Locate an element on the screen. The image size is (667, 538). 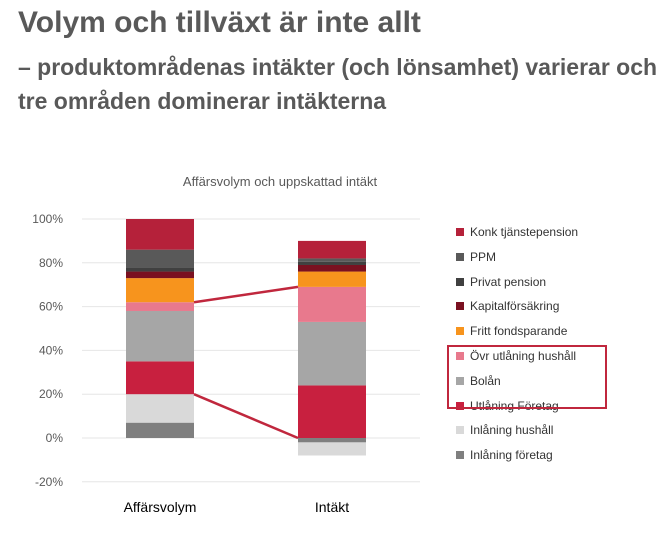
legend-item: Konk tjänstepension is located at coordinates (517, 232).